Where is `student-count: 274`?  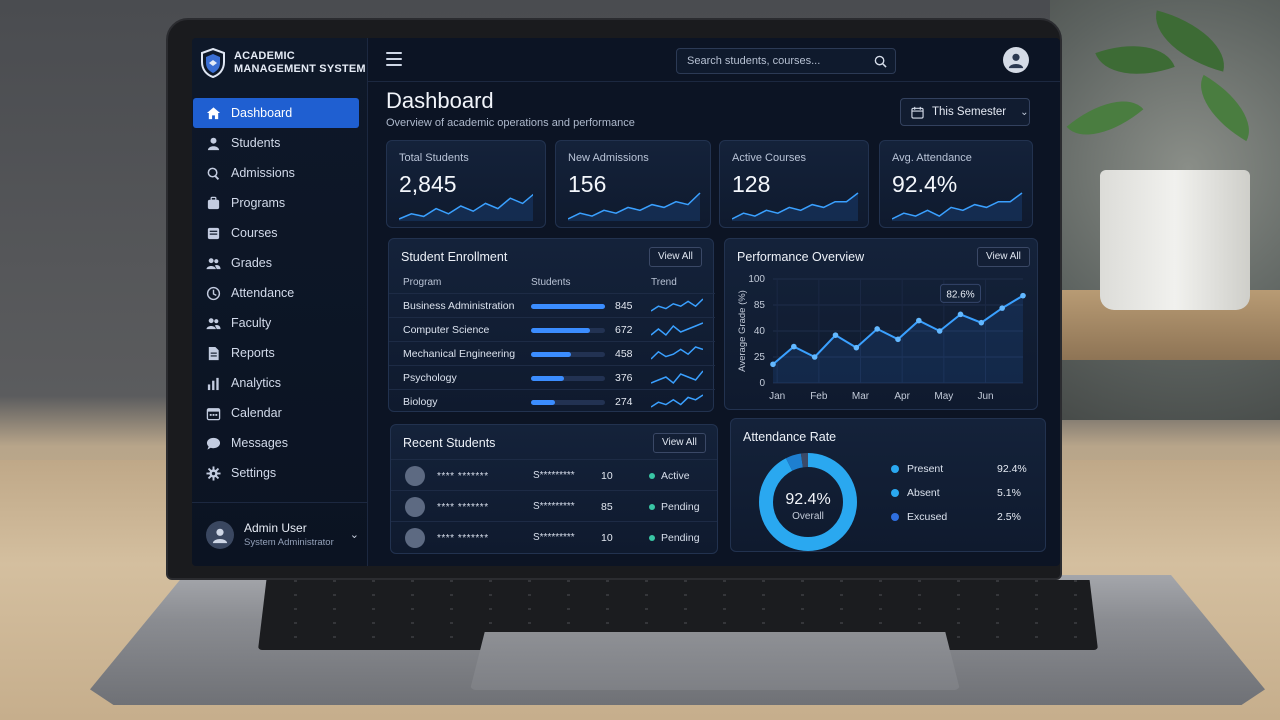
student-count: 274 is located at coordinates (624, 402).